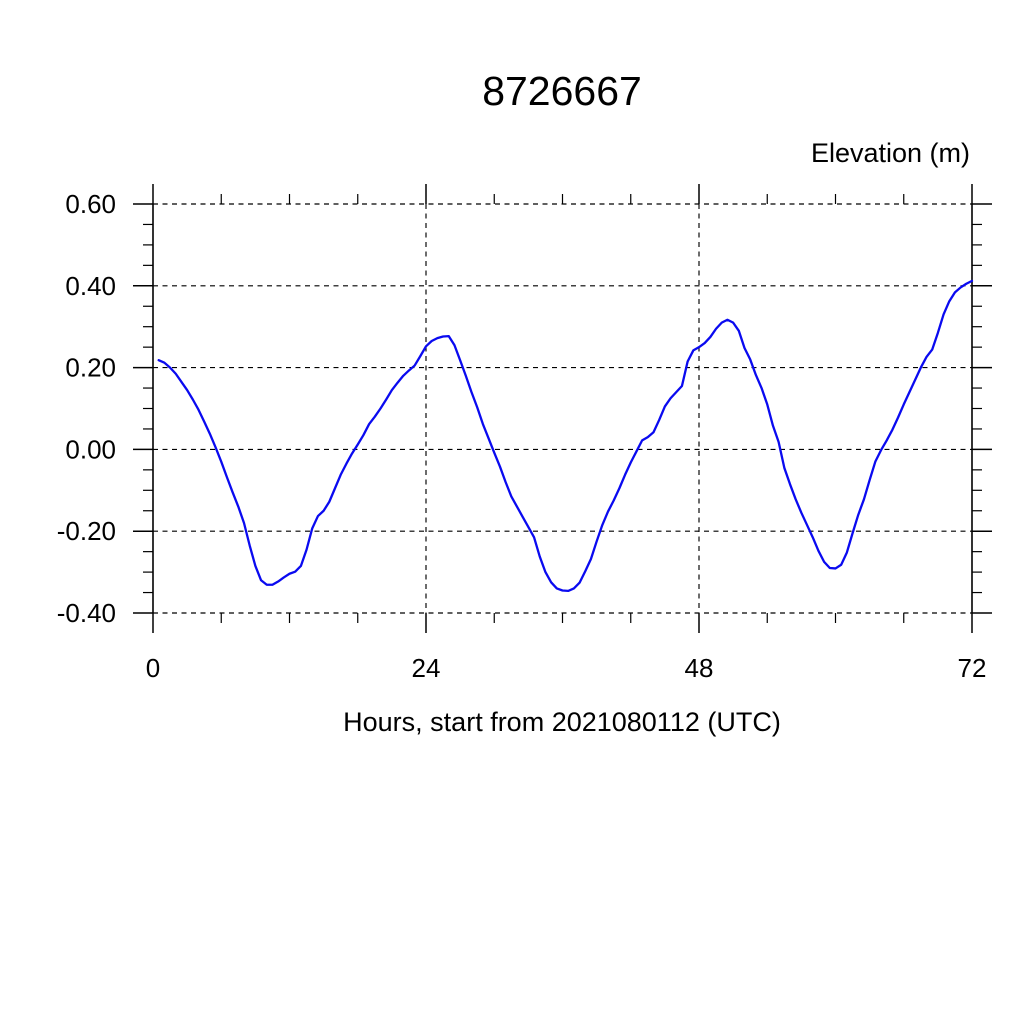 This screenshot has height=1024, width=1024. I want to click on y-tick-label: -0.20, so click(86, 531).